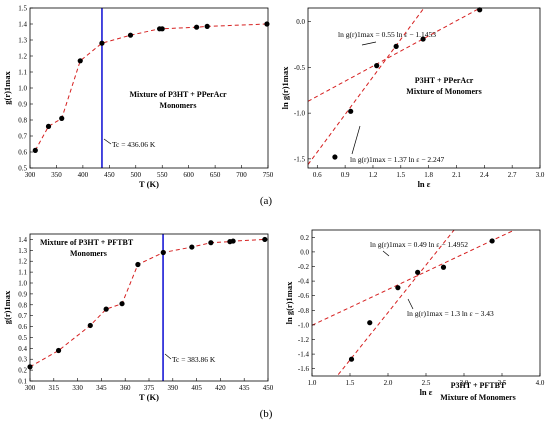  Describe the element at coordinates (317, 175) in the screenshot. I see `a-right-xtick-label: 0.6` at that location.